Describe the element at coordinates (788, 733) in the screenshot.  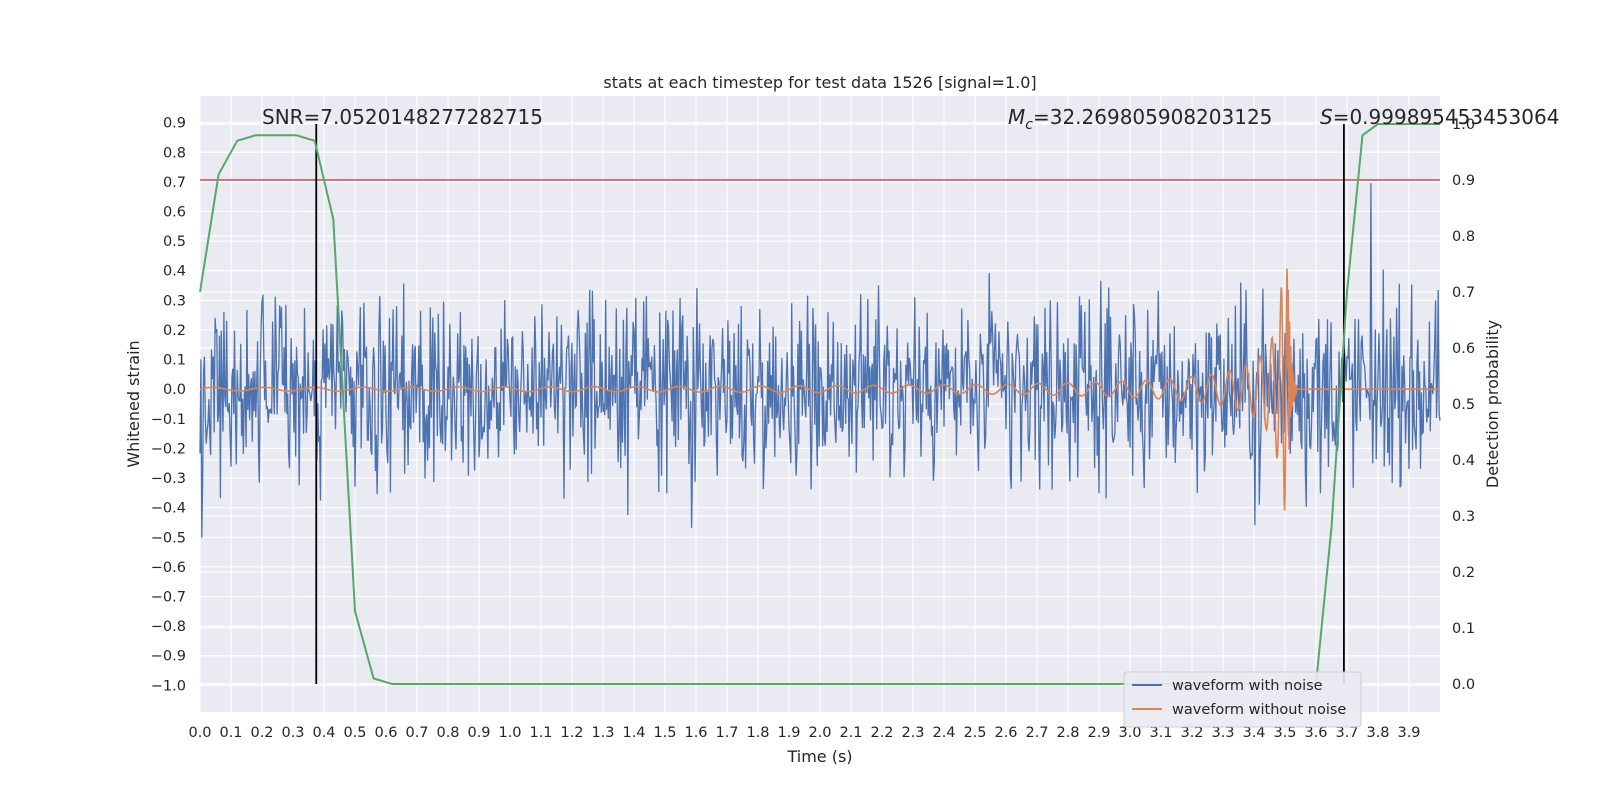
I see `x-tick-label: 1.9` at that location.